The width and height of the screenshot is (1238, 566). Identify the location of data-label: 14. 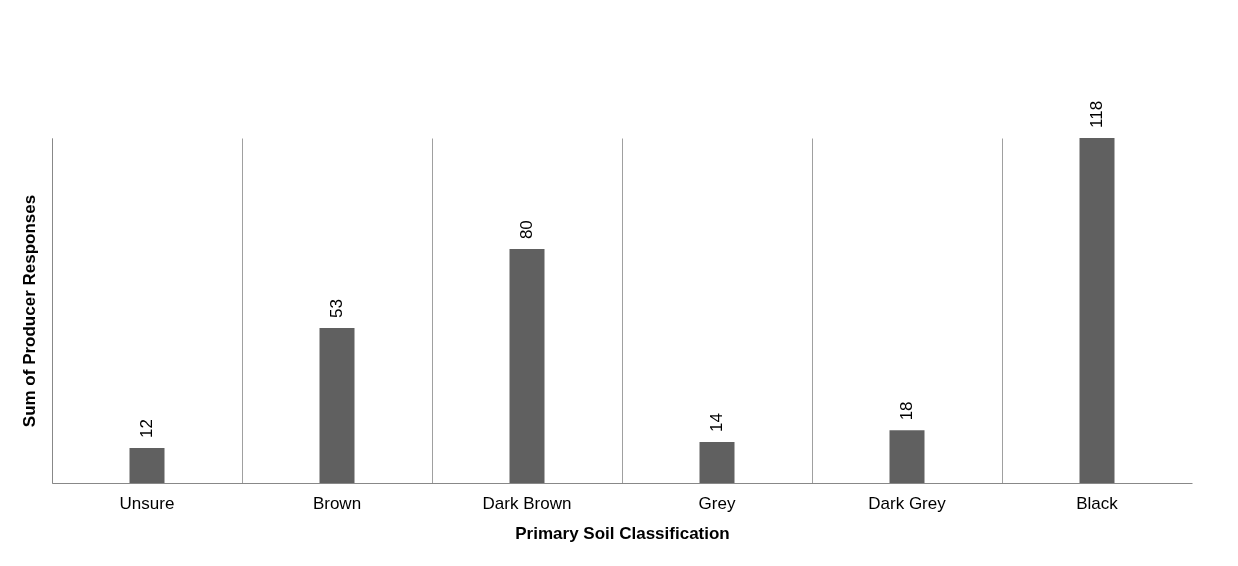
(716, 423).